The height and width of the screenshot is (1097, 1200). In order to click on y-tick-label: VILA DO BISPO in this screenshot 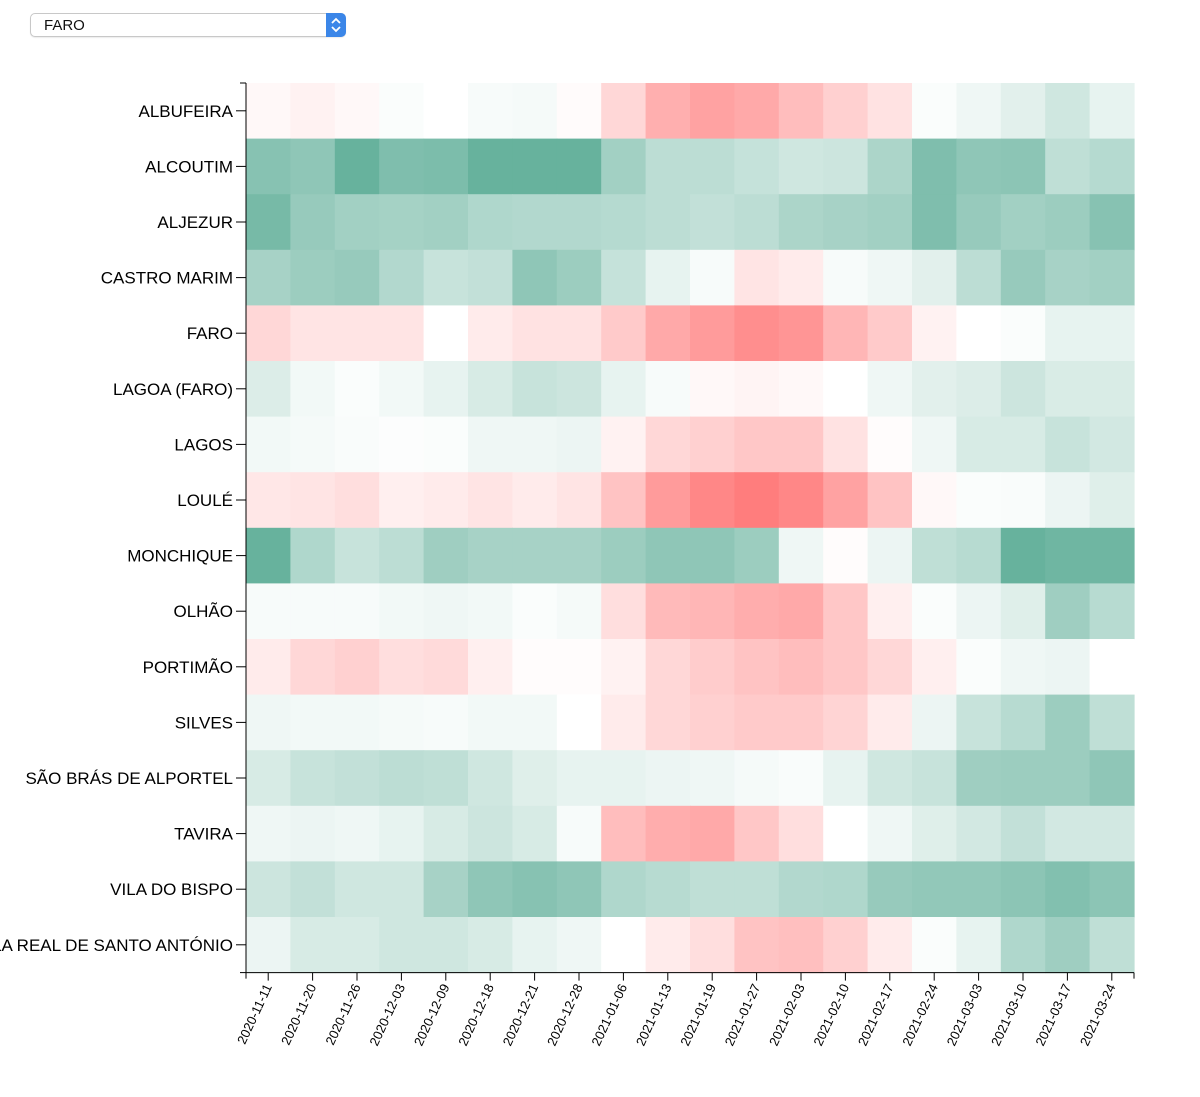, I will do `click(171, 889)`.